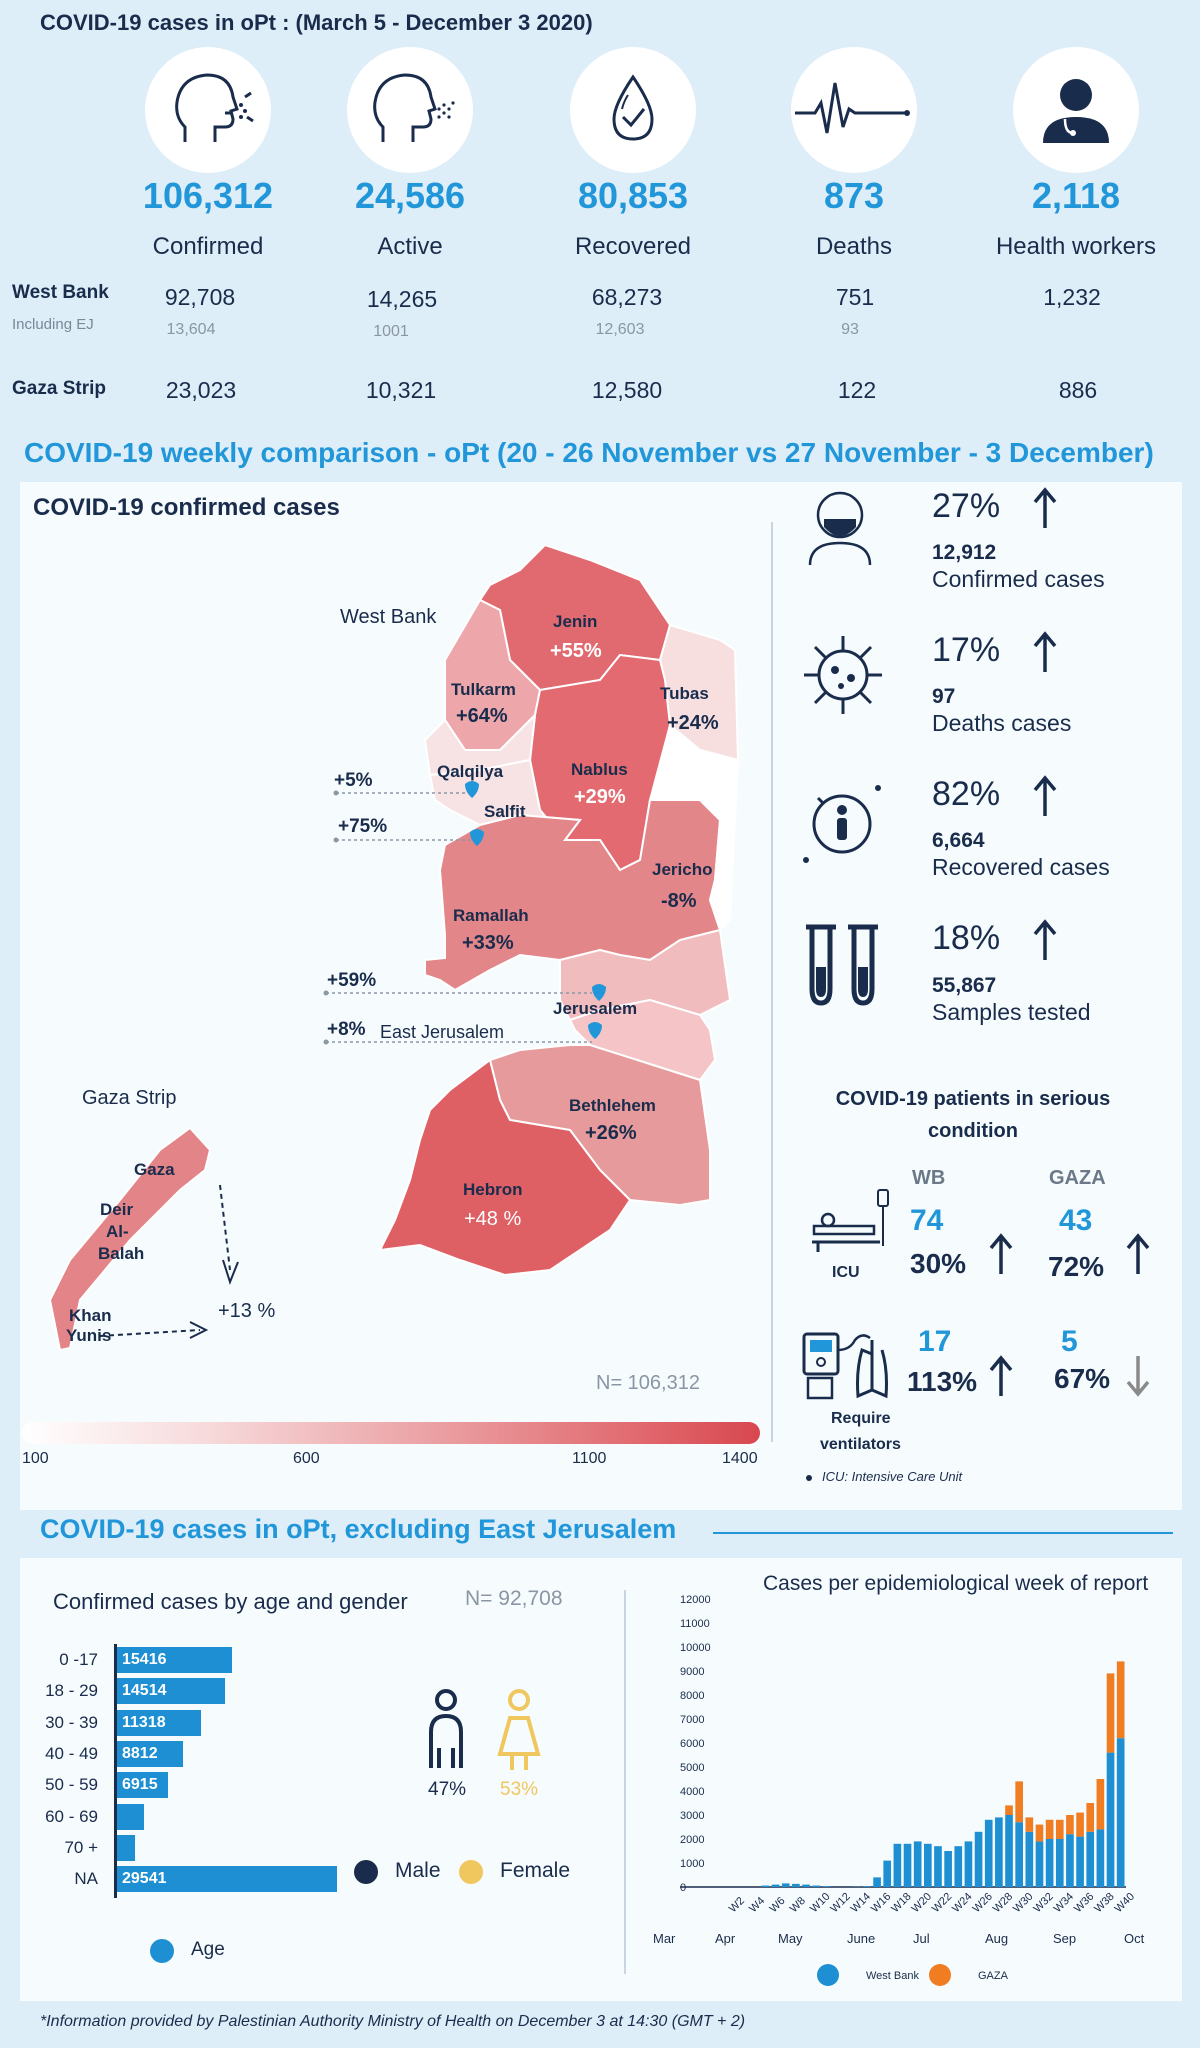 The image size is (1200, 2048). Describe the element at coordinates (143, 1785) in the screenshot. I see `age-bar: 6915` at that location.